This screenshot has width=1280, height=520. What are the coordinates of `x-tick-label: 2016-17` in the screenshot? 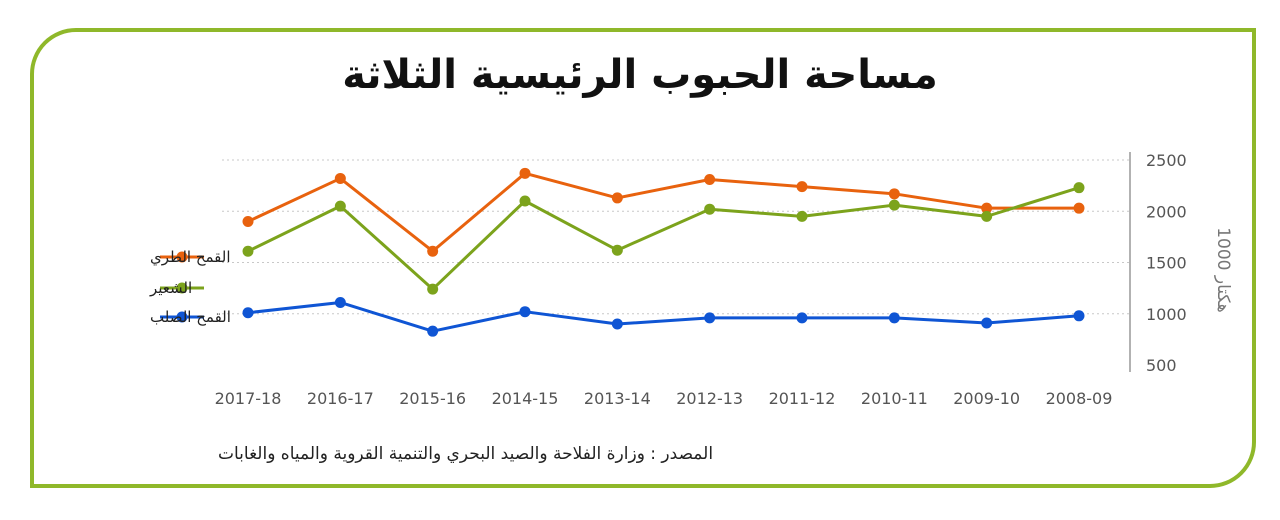 It's located at (340, 398).